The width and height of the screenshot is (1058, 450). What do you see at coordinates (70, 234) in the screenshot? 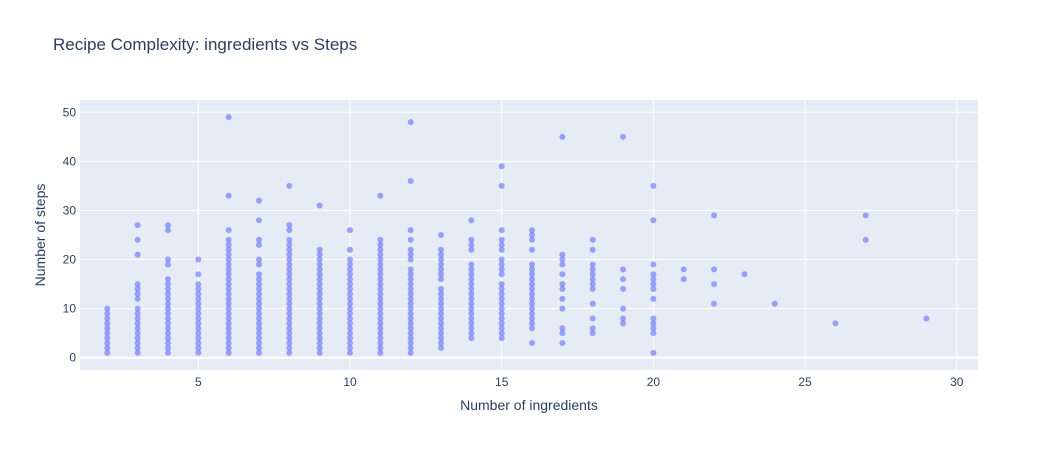
I see `y-axis-ticks: 0 10 20 30 40 50` at bounding box center [70, 234].